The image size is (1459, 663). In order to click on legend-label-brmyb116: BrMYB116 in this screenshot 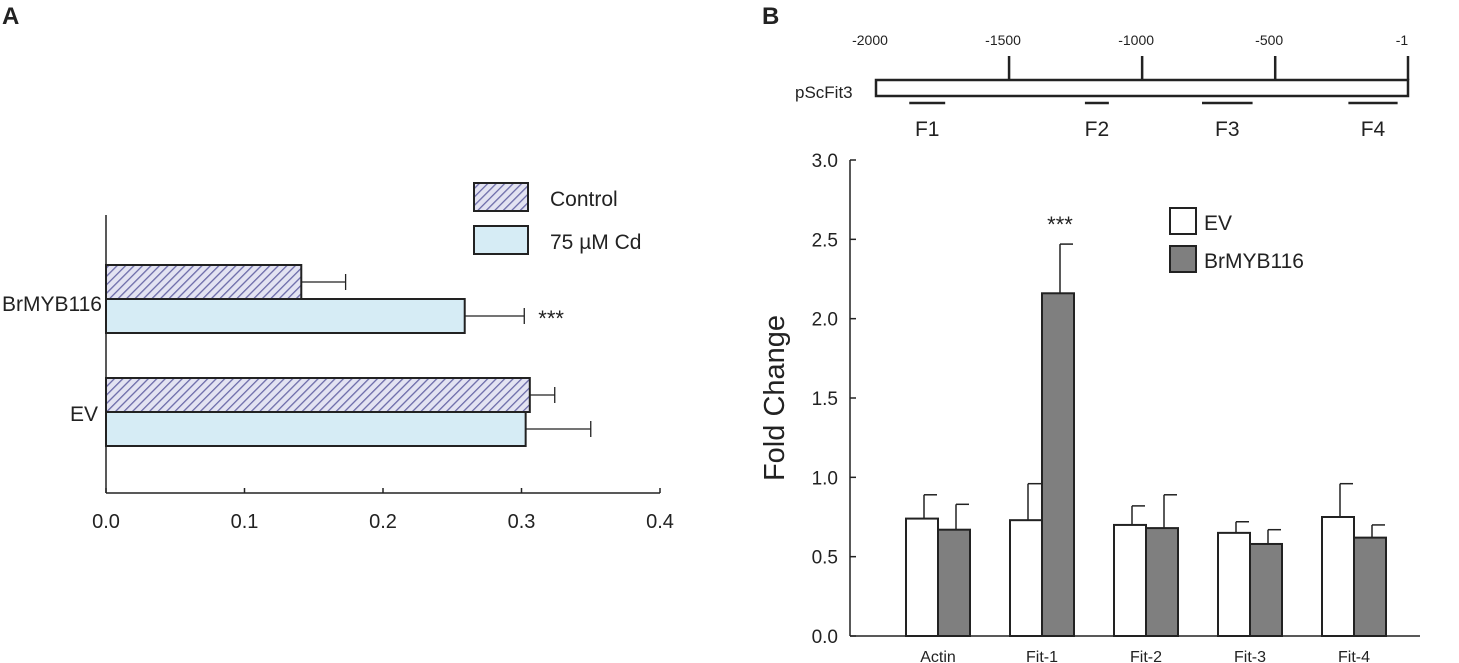, I will do `click(1254, 261)`.